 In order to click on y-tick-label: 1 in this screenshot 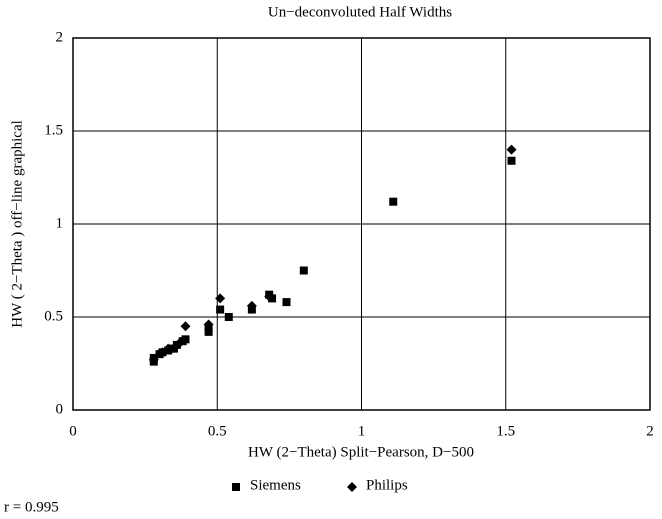, I will do `click(60, 223)`.